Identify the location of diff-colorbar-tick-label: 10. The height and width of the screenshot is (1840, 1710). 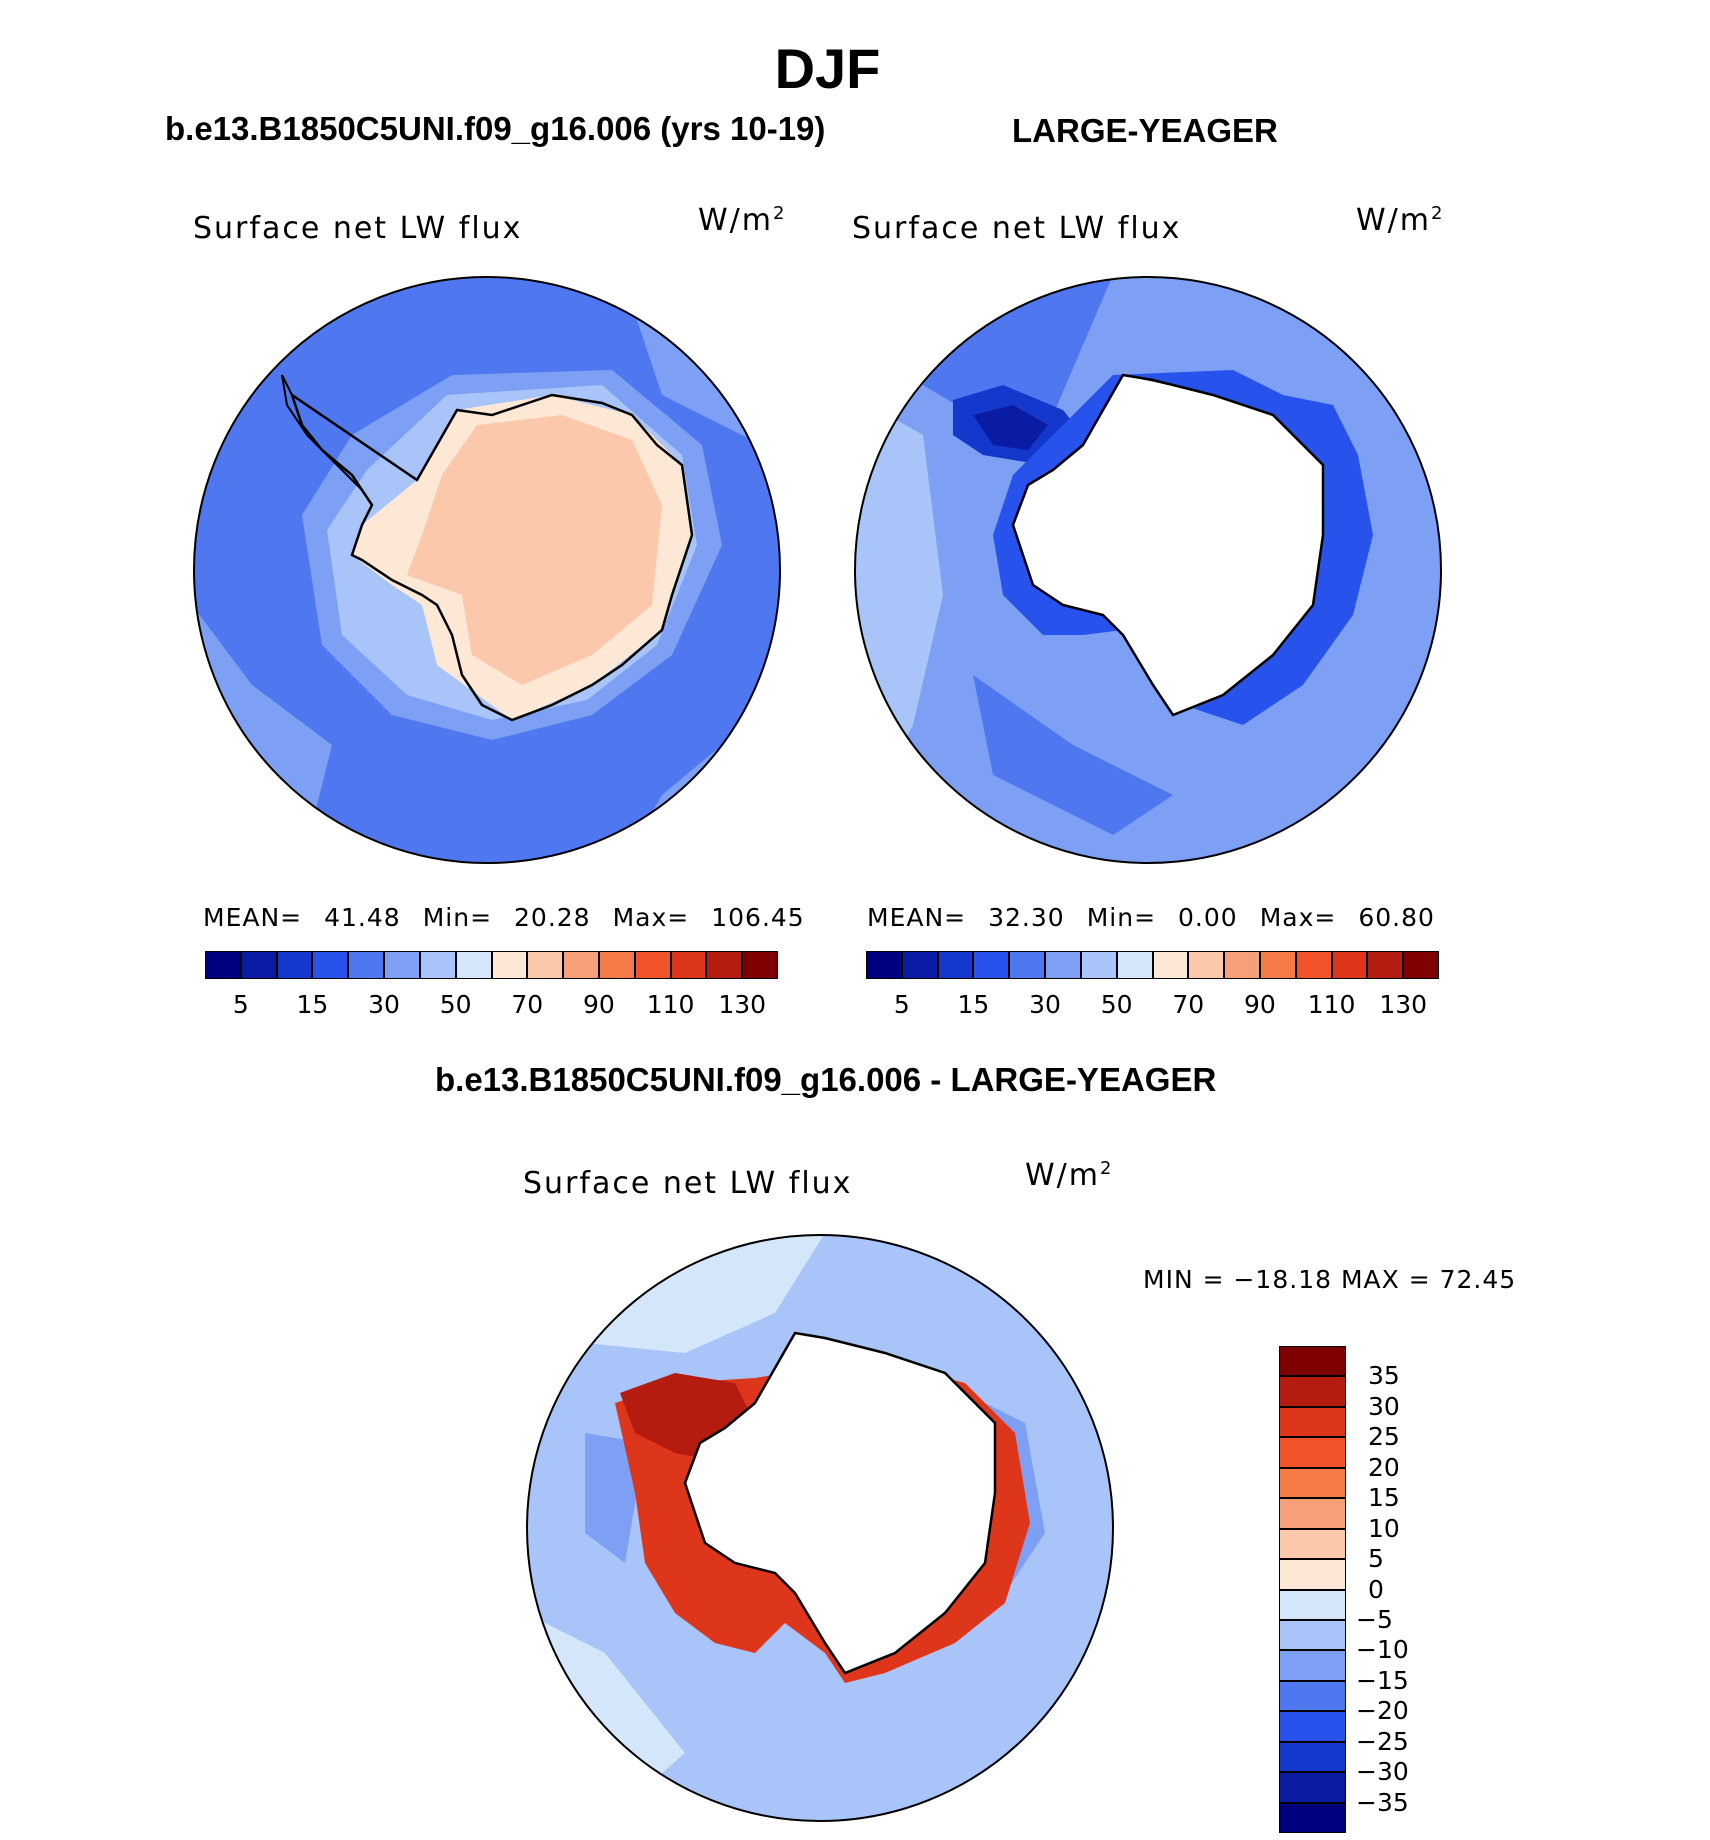
(1384, 1528).